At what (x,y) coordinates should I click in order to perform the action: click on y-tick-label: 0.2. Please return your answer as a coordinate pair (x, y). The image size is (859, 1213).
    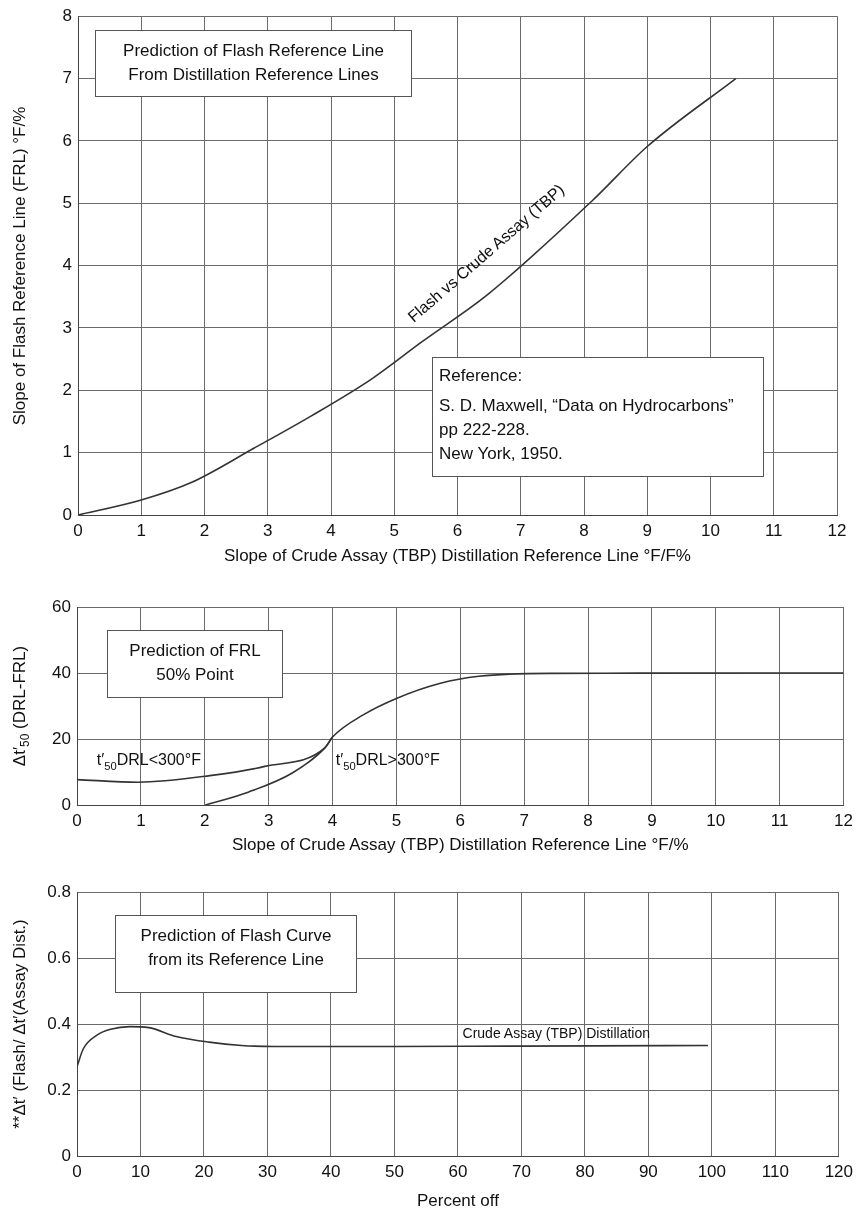
    Looking at the image, I should click on (59, 1089).